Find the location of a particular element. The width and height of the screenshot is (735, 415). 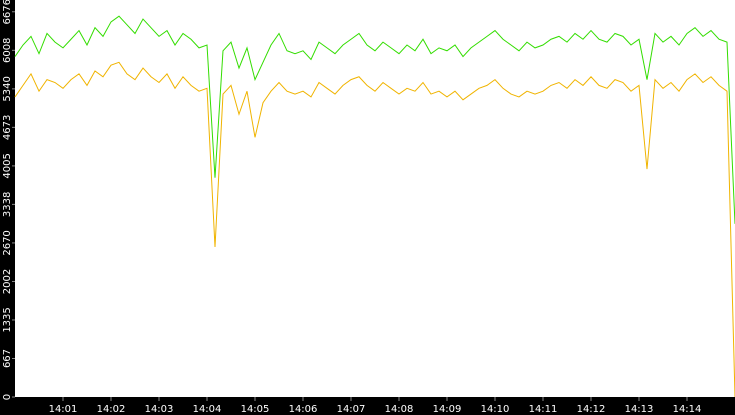

y-tick-label: 2002 is located at coordinates (7, 281).